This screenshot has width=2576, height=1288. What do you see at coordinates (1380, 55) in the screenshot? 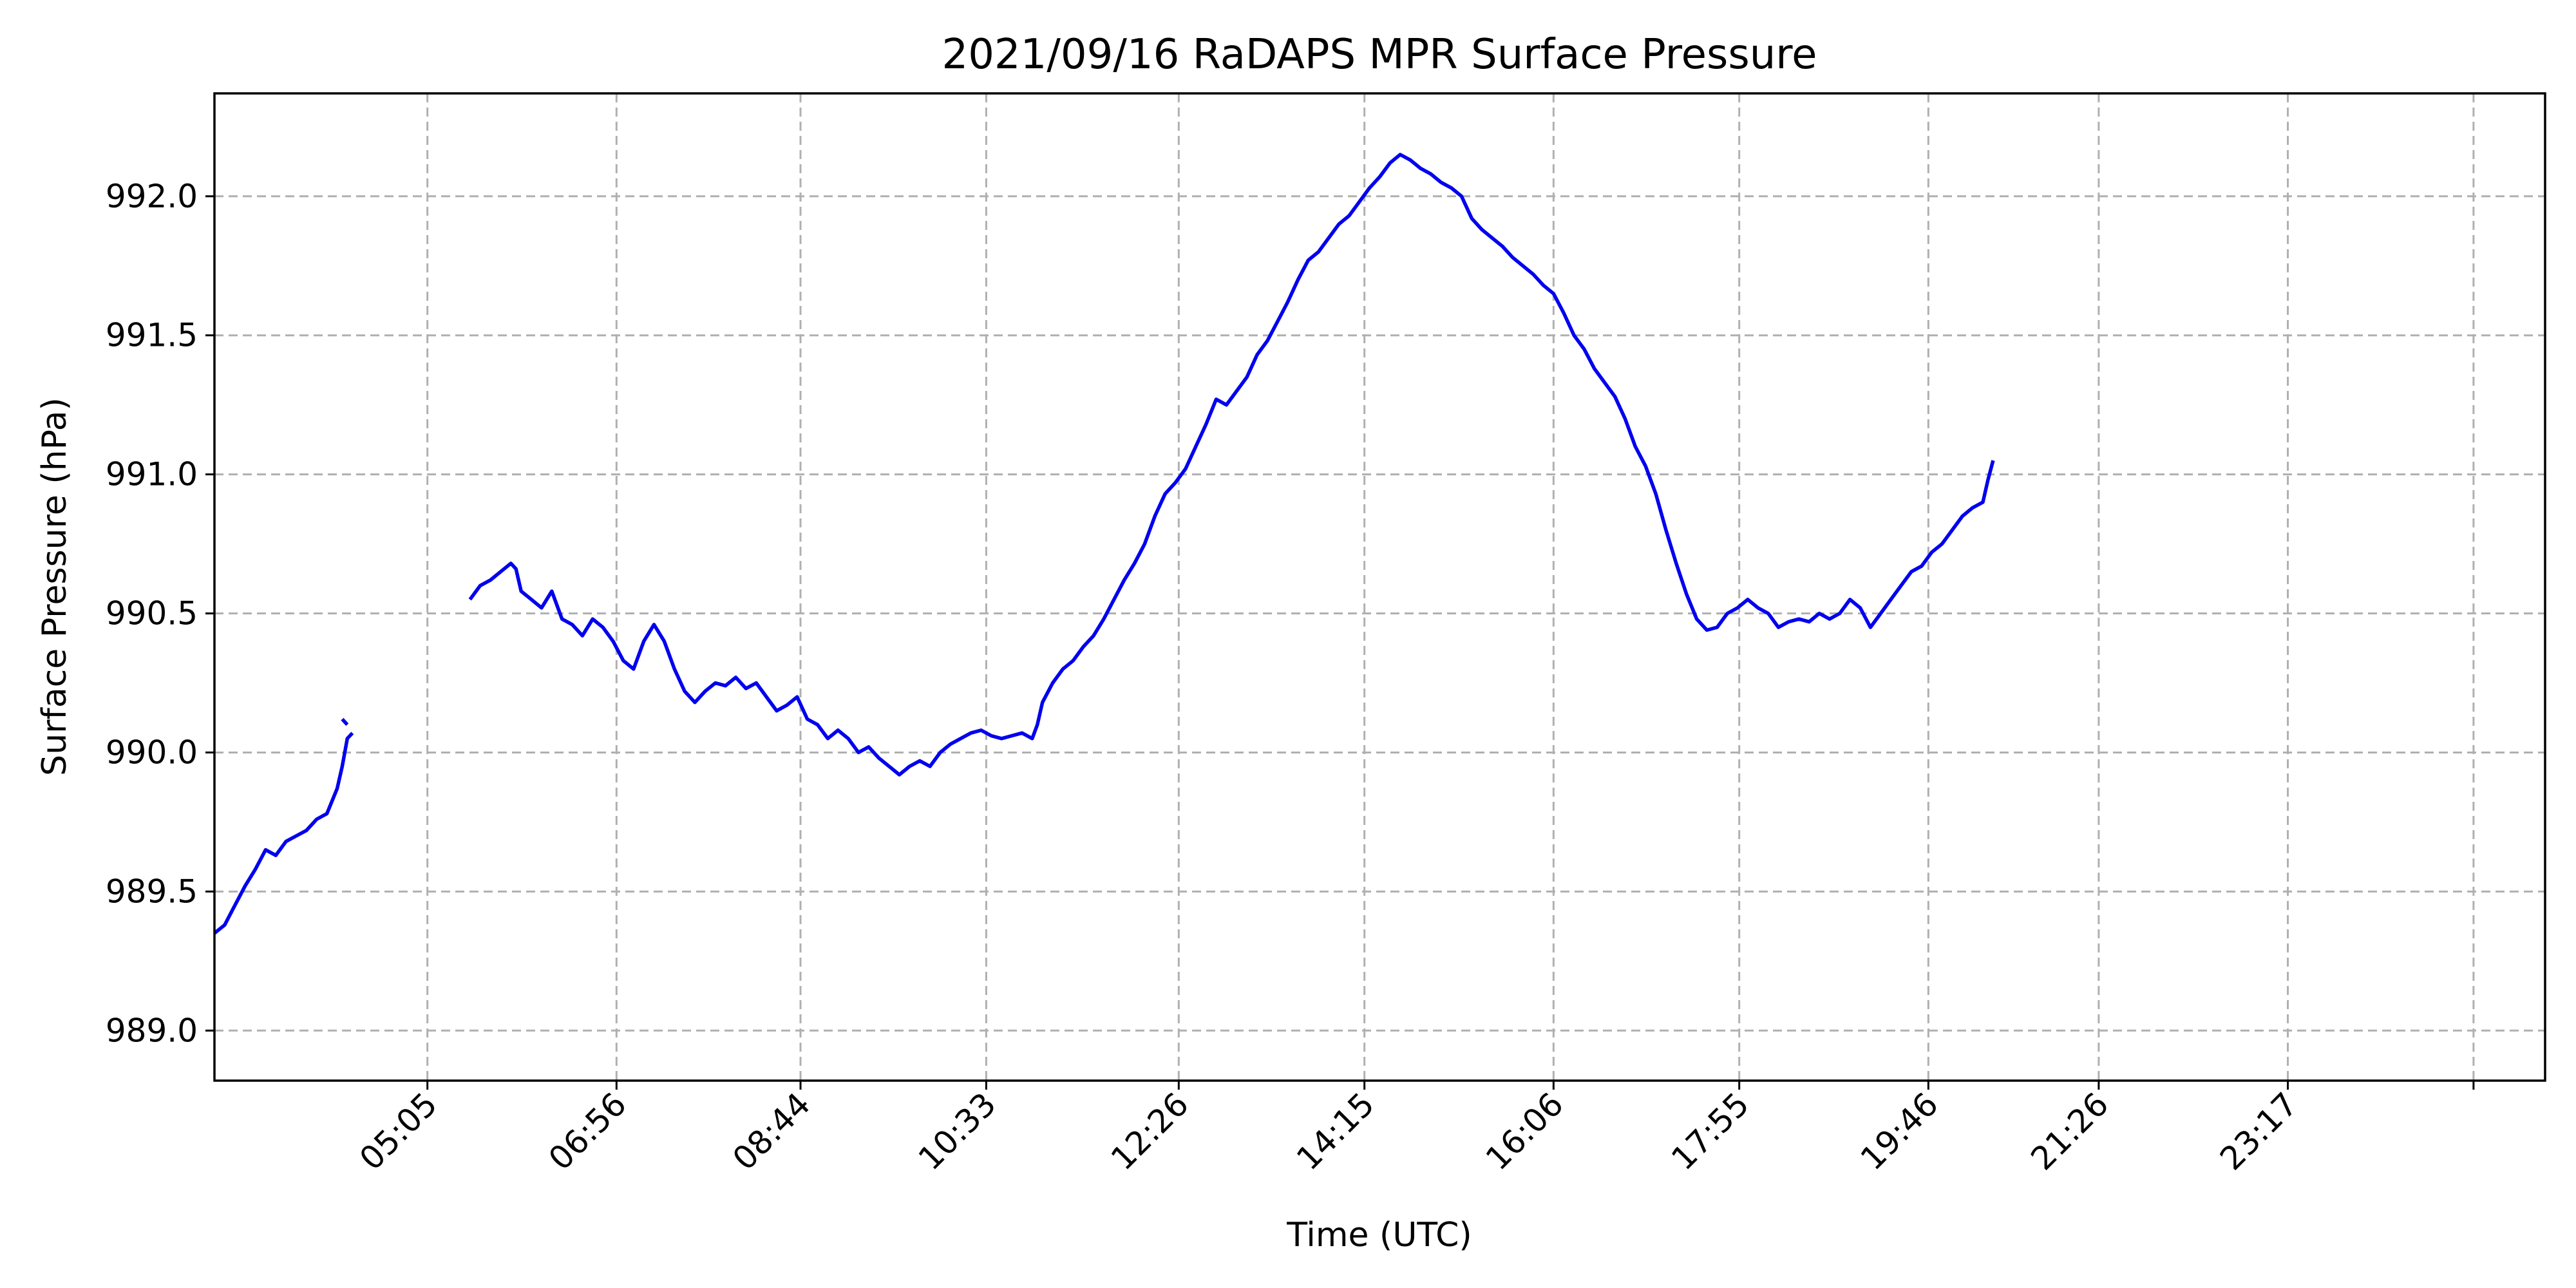
I see `chart-title: 2021/09/16 RaDAPS MPR Surface Pressure` at bounding box center [1380, 55].